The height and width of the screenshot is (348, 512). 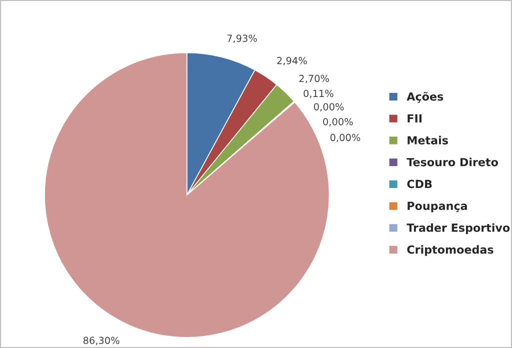 I want to click on data-label: 86,30%, so click(x=101, y=341).